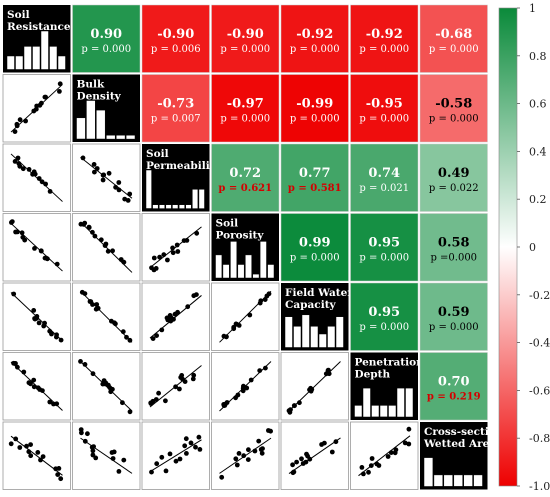 The width and height of the screenshot is (550, 497). I want to click on variable-label-4-0: Field Water, so click(319, 293).